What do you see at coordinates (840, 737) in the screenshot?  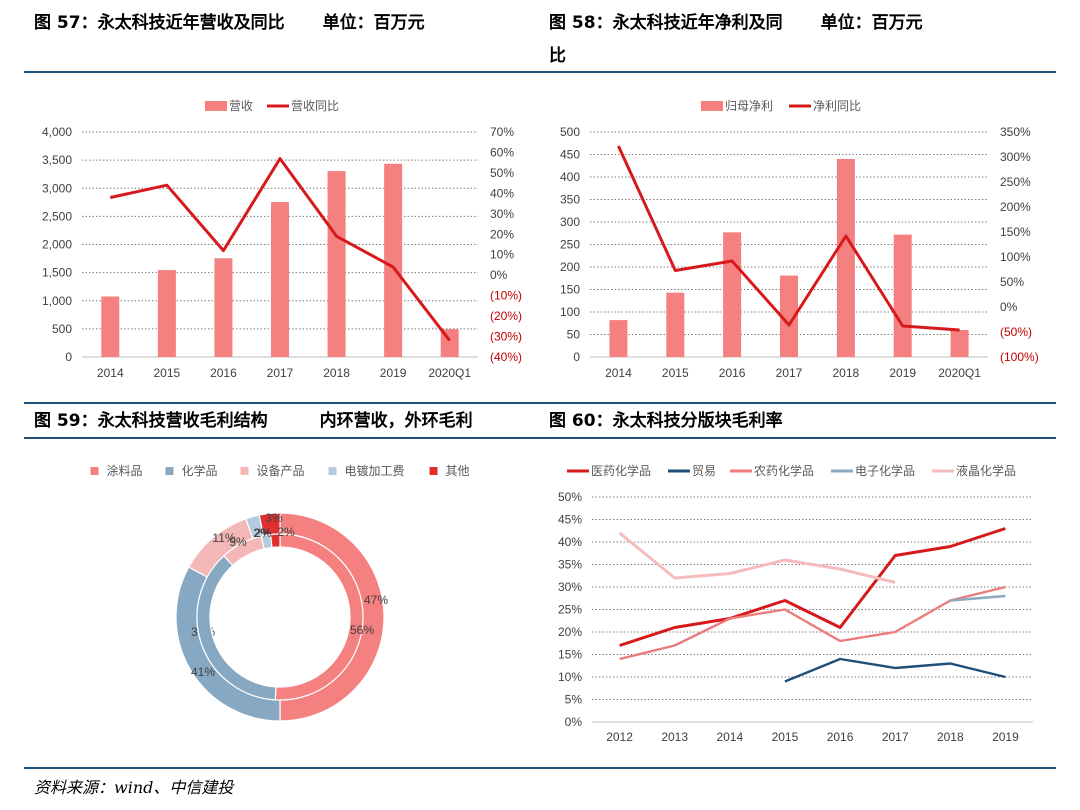 I see `fig60-xtick-2016: 2016` at bounding box center [840, 737].